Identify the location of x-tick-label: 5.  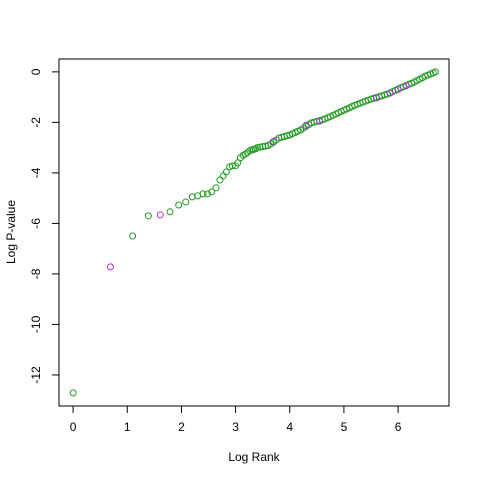
(344, 427).